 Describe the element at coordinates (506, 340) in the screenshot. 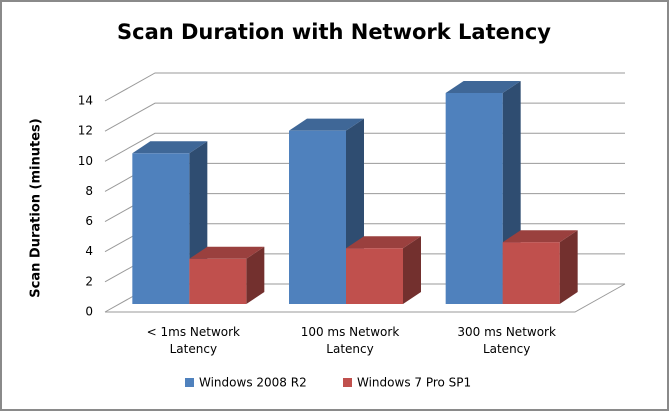

I see `x-tick-label: 300 ms Network Latency` at that location.